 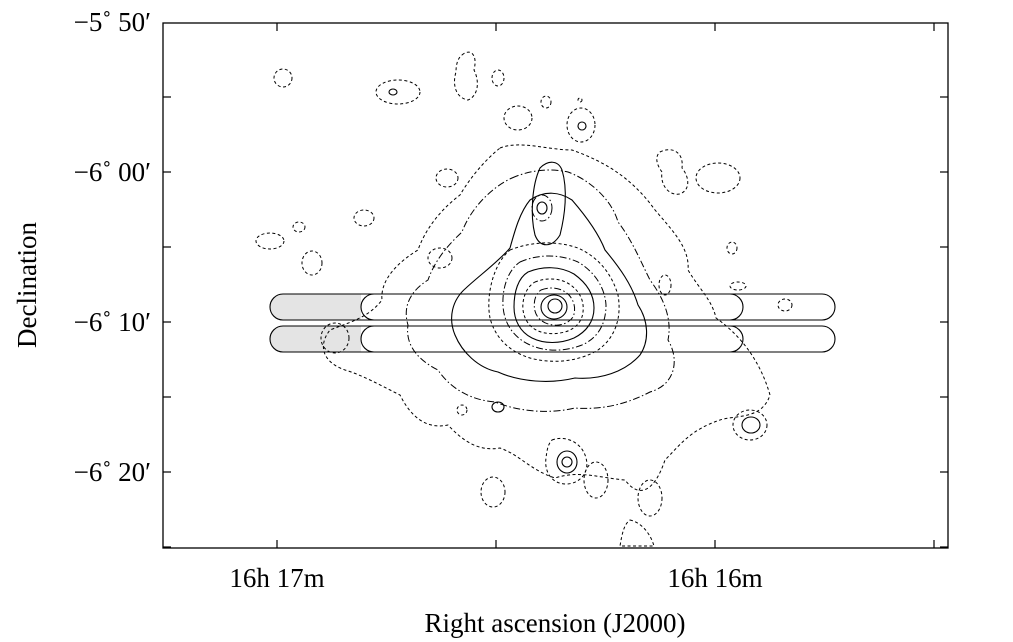 I want to click on y-tick-label: −6˚ 10′, so click(x=112, y=322).